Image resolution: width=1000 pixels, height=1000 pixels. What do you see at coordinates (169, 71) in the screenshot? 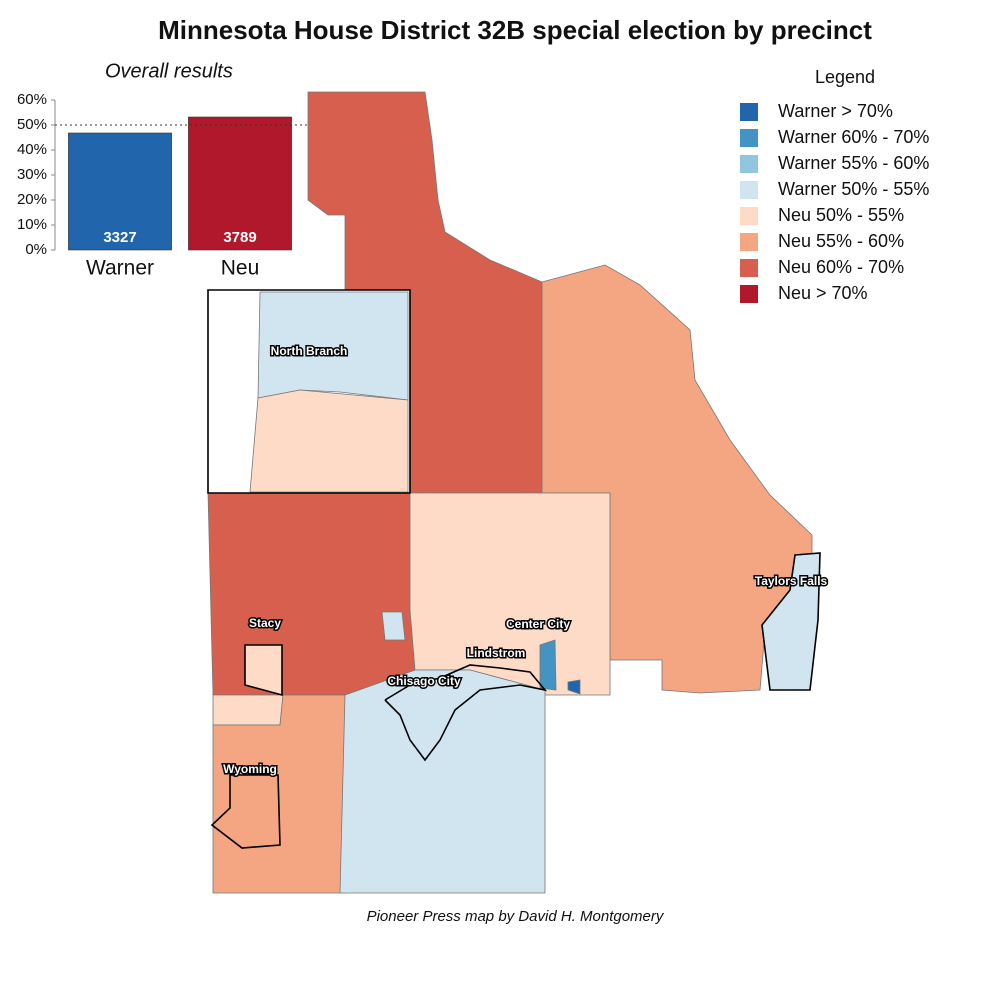
I see `subtitle: Overall results` at bounding box center [169, 71].